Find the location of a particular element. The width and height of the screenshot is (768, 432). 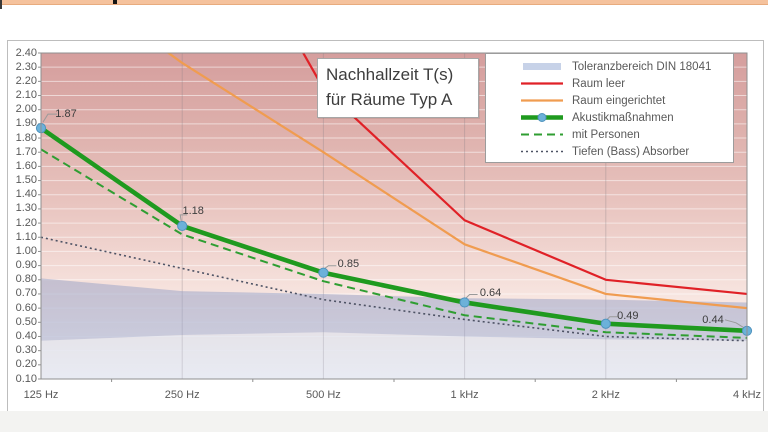

y-tick-label: 1.90 is located at coordinates (26, 123).